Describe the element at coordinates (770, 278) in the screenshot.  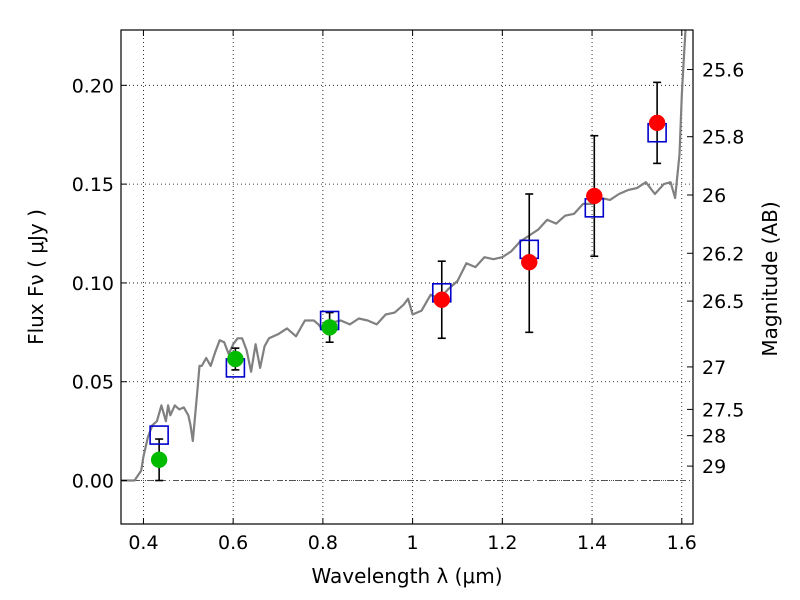
I see `right-axis-label: Magnitude (AB)` at that location.